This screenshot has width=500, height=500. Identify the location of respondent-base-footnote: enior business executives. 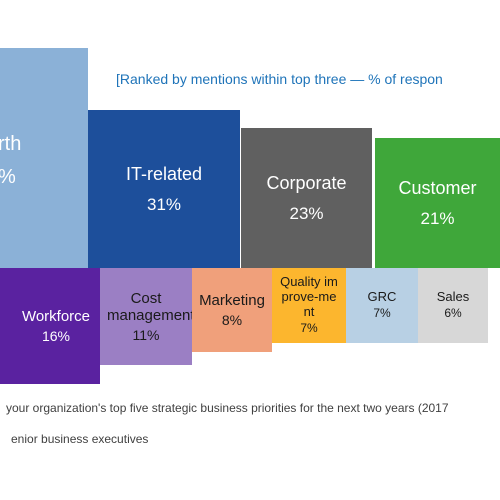
(80, 439).